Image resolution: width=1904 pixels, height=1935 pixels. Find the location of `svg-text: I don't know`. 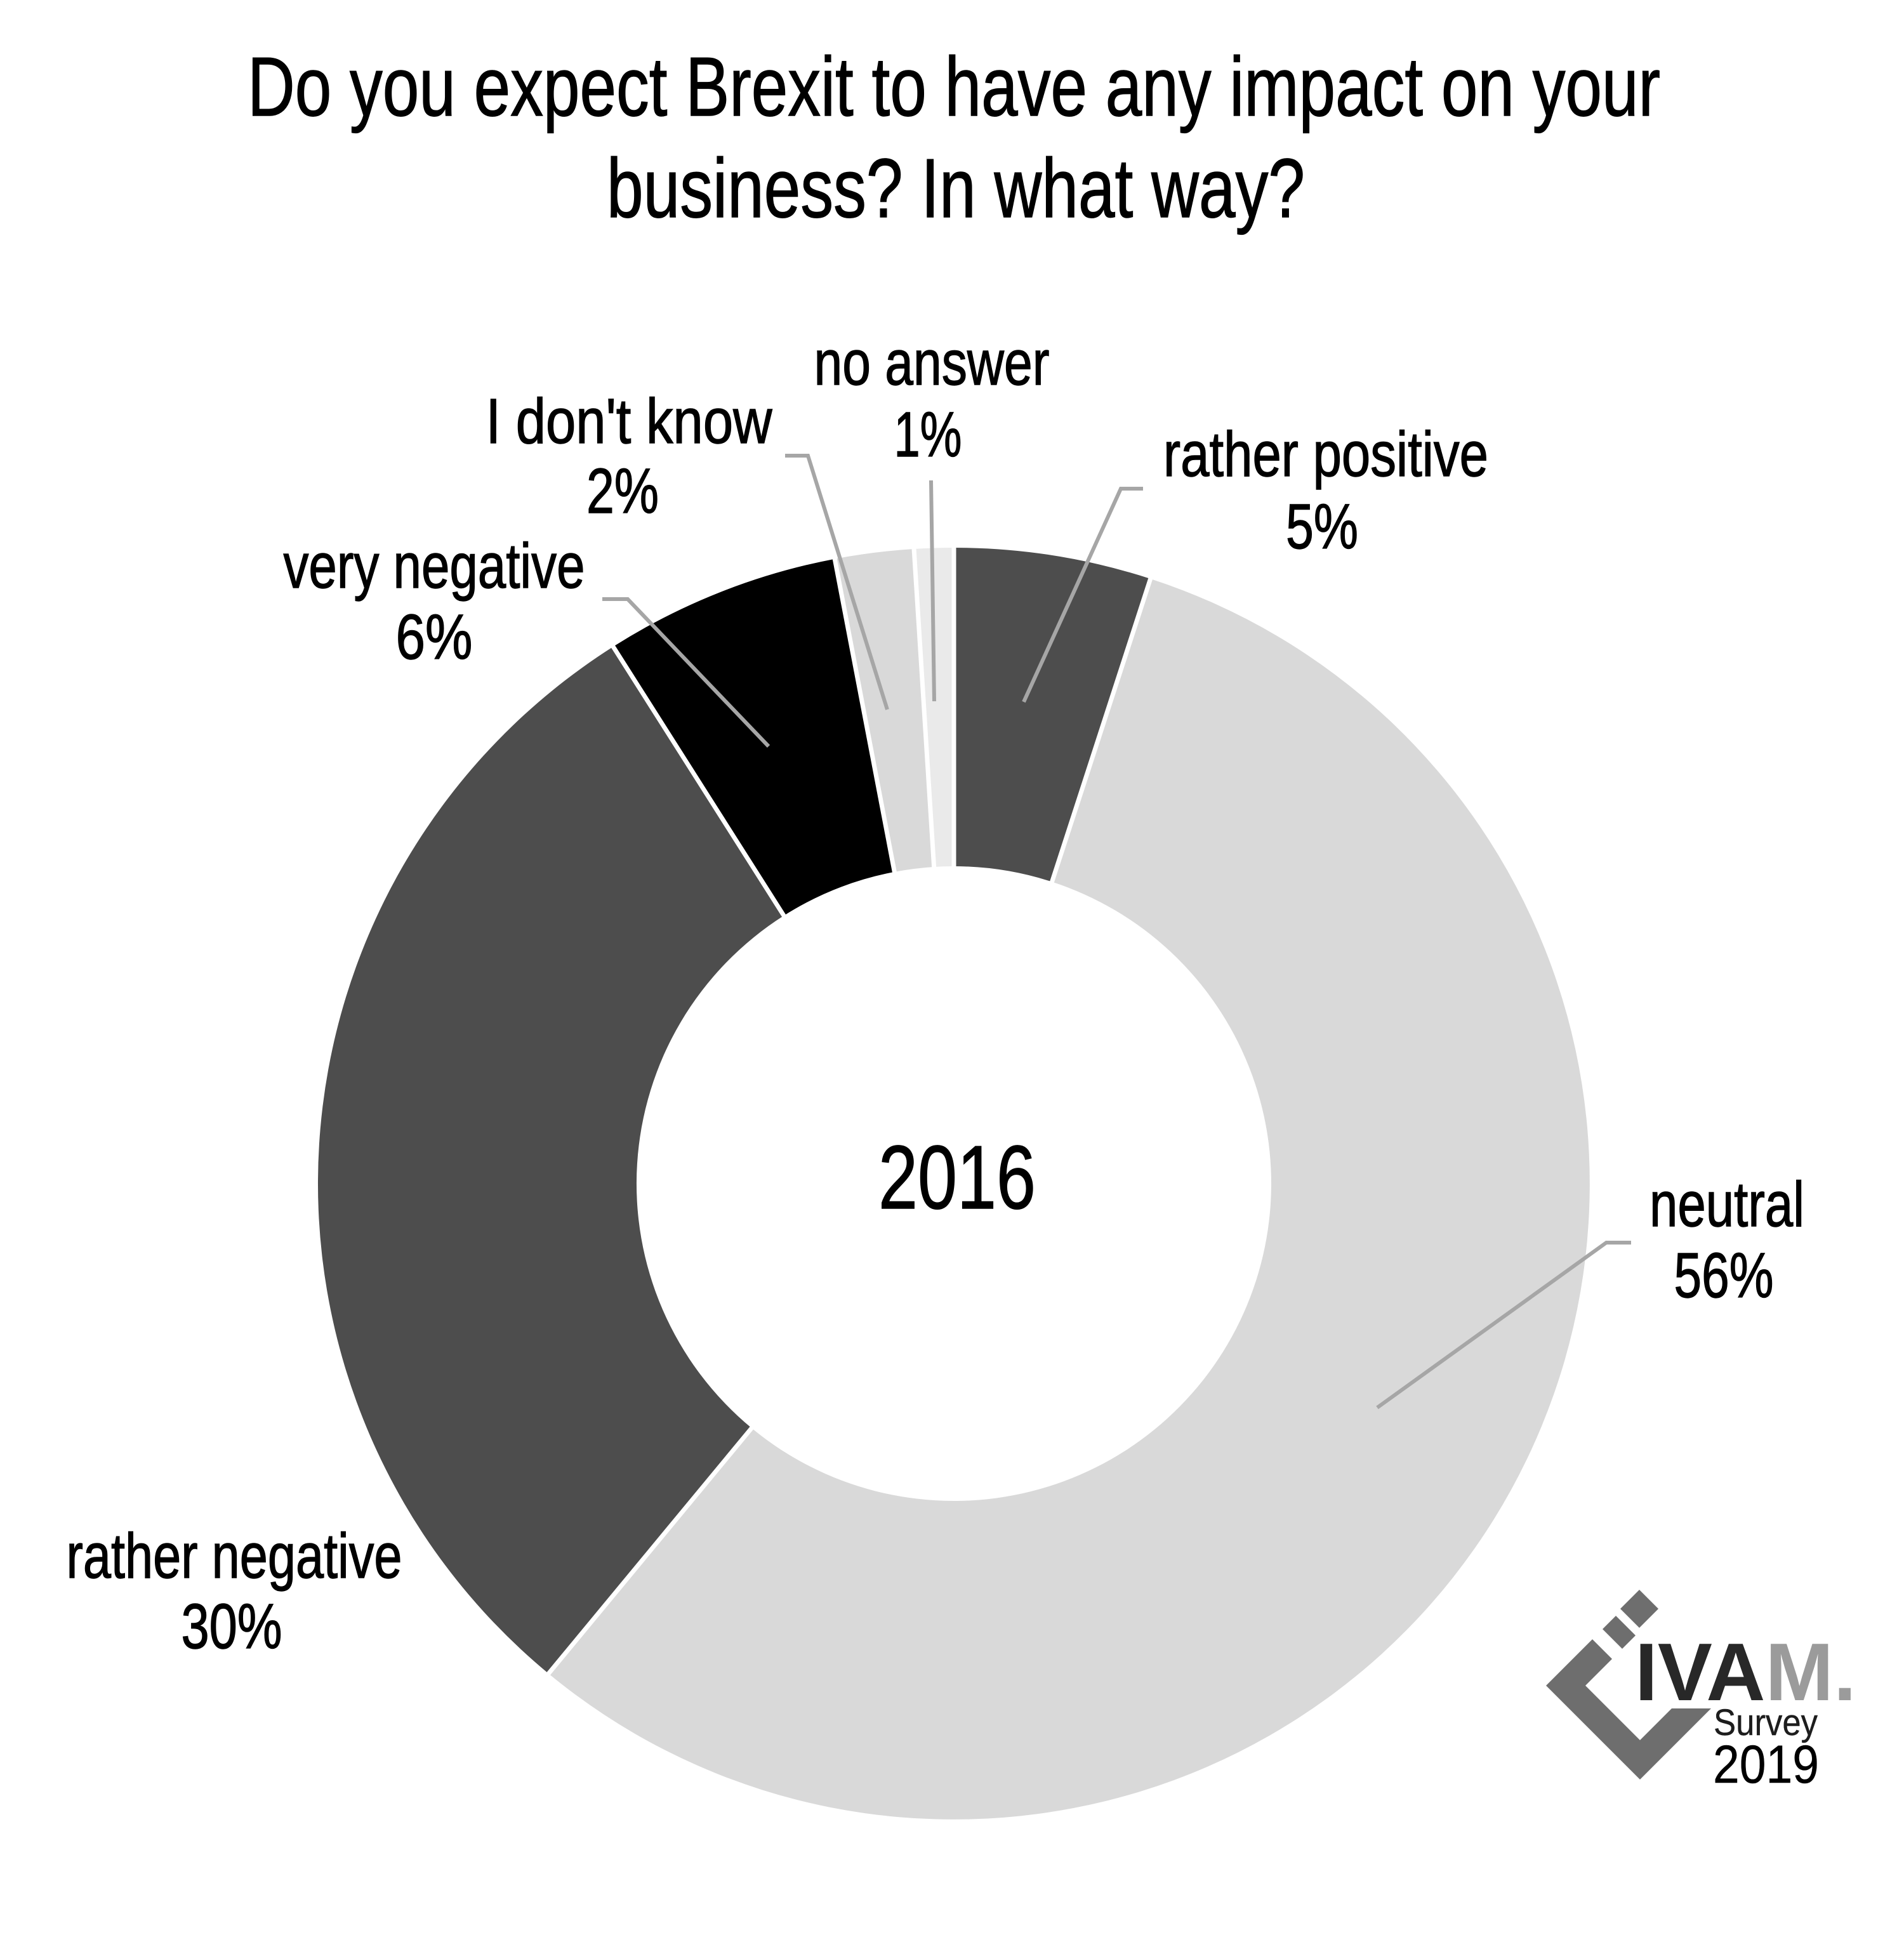

svg-text: I don't know is located at coordinates (629, 421).